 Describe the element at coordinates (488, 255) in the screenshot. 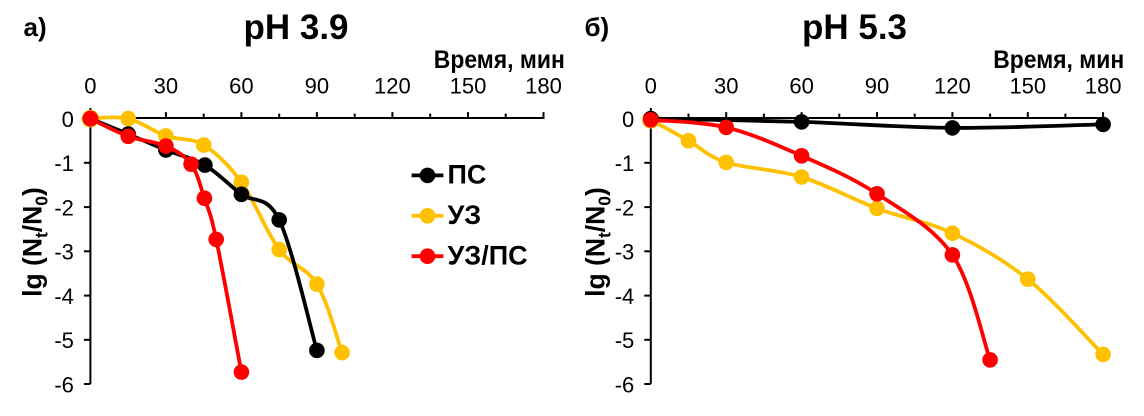

I see `svg-text: УЗ/ПС` at that location.